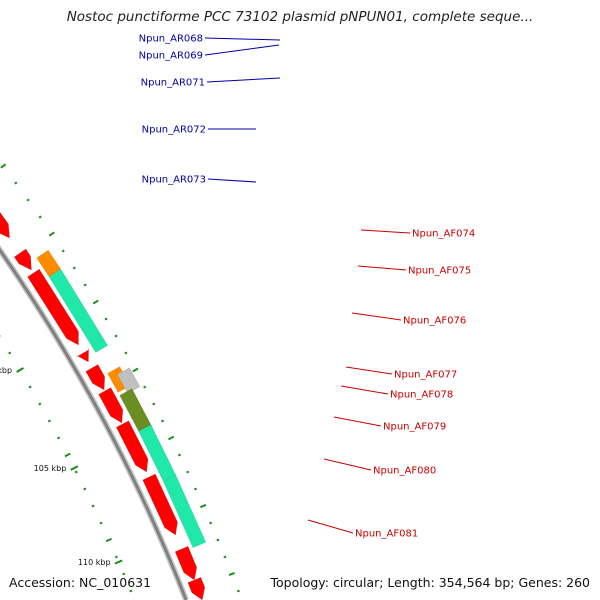 Image resolution: width=600 pixels, height=600 pixels. Describe the element at coordinates (425, 375) in the screenshot. I see `gene-label: Npun_AF077` at that location.